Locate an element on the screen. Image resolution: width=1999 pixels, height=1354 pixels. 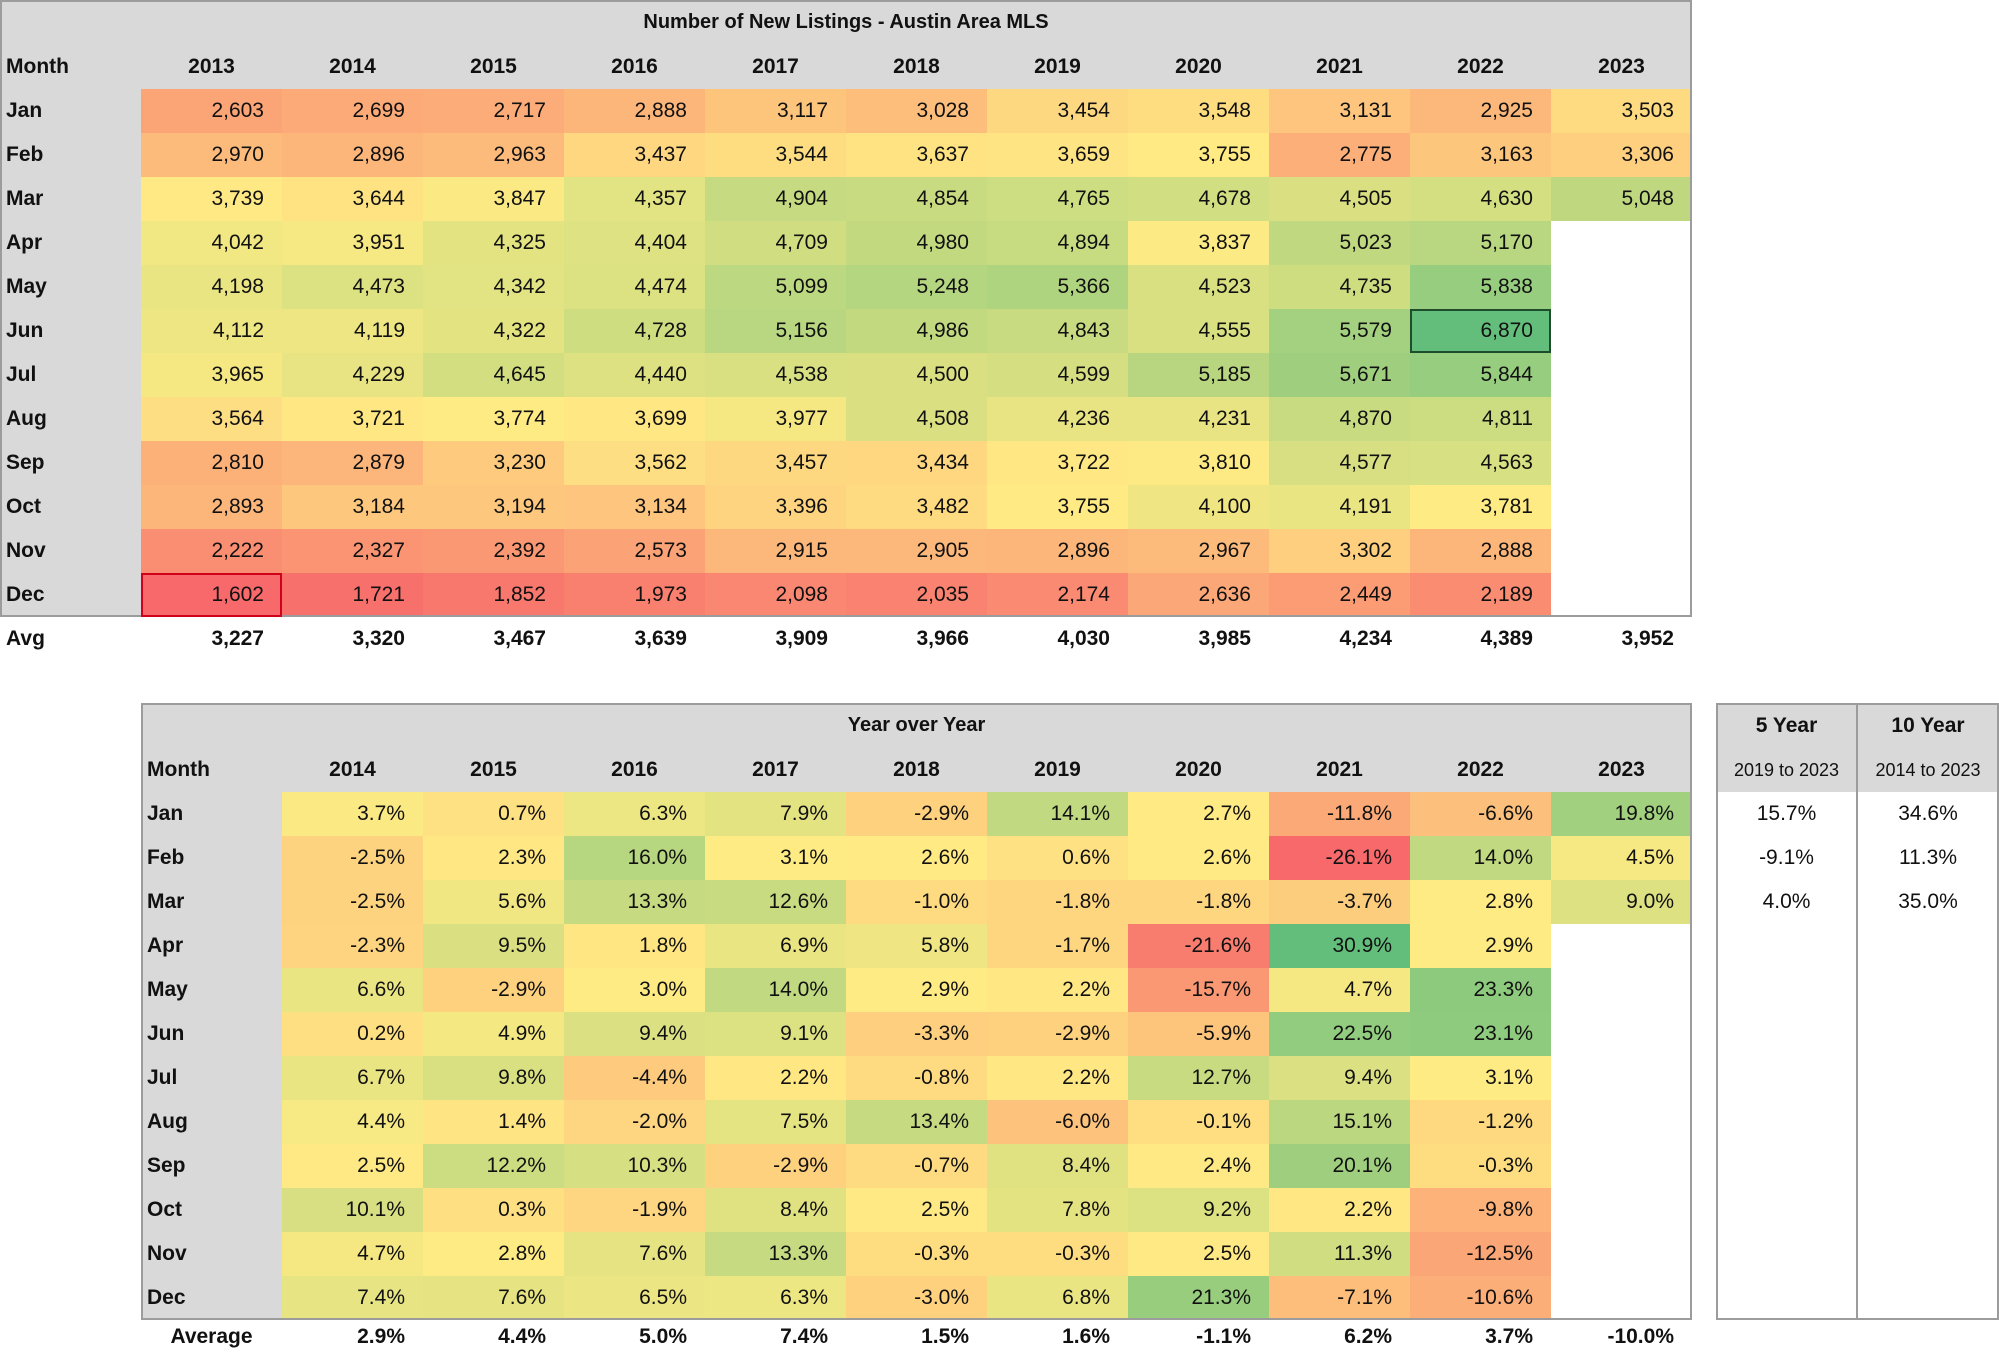
yoy-data-cell: 6.6% is located at coordinates (352, 990).